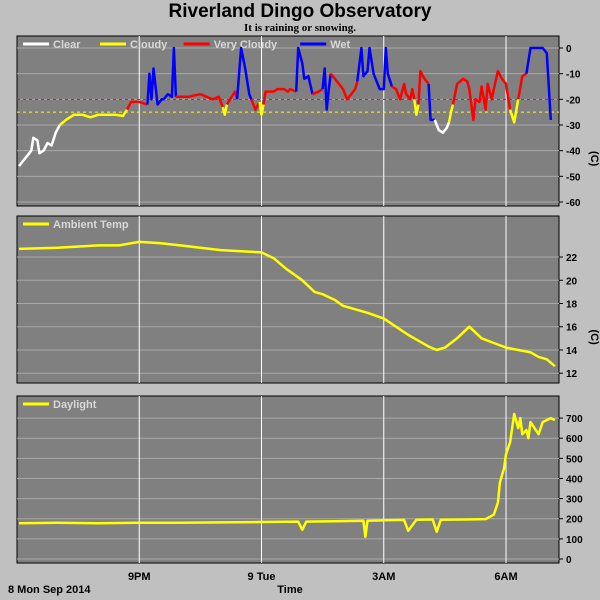 The height and width of the screenshot is (600, 600). Describe the element at coordinates (139, 577) in the screenshot. I see `x-tick-label: 9PM` at that location.